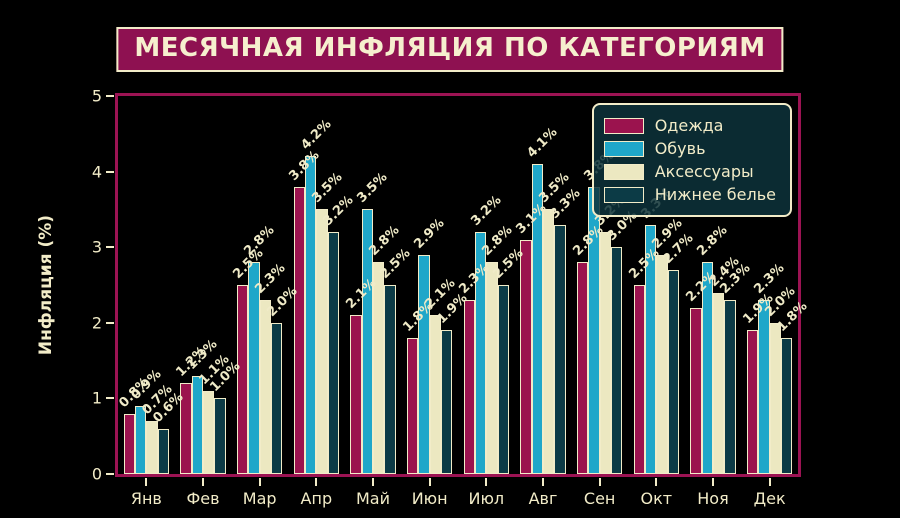 The width and height of the screenshot is (900, 518). I want to click on bar-Аксессуары-Апр, so click(322, 341).